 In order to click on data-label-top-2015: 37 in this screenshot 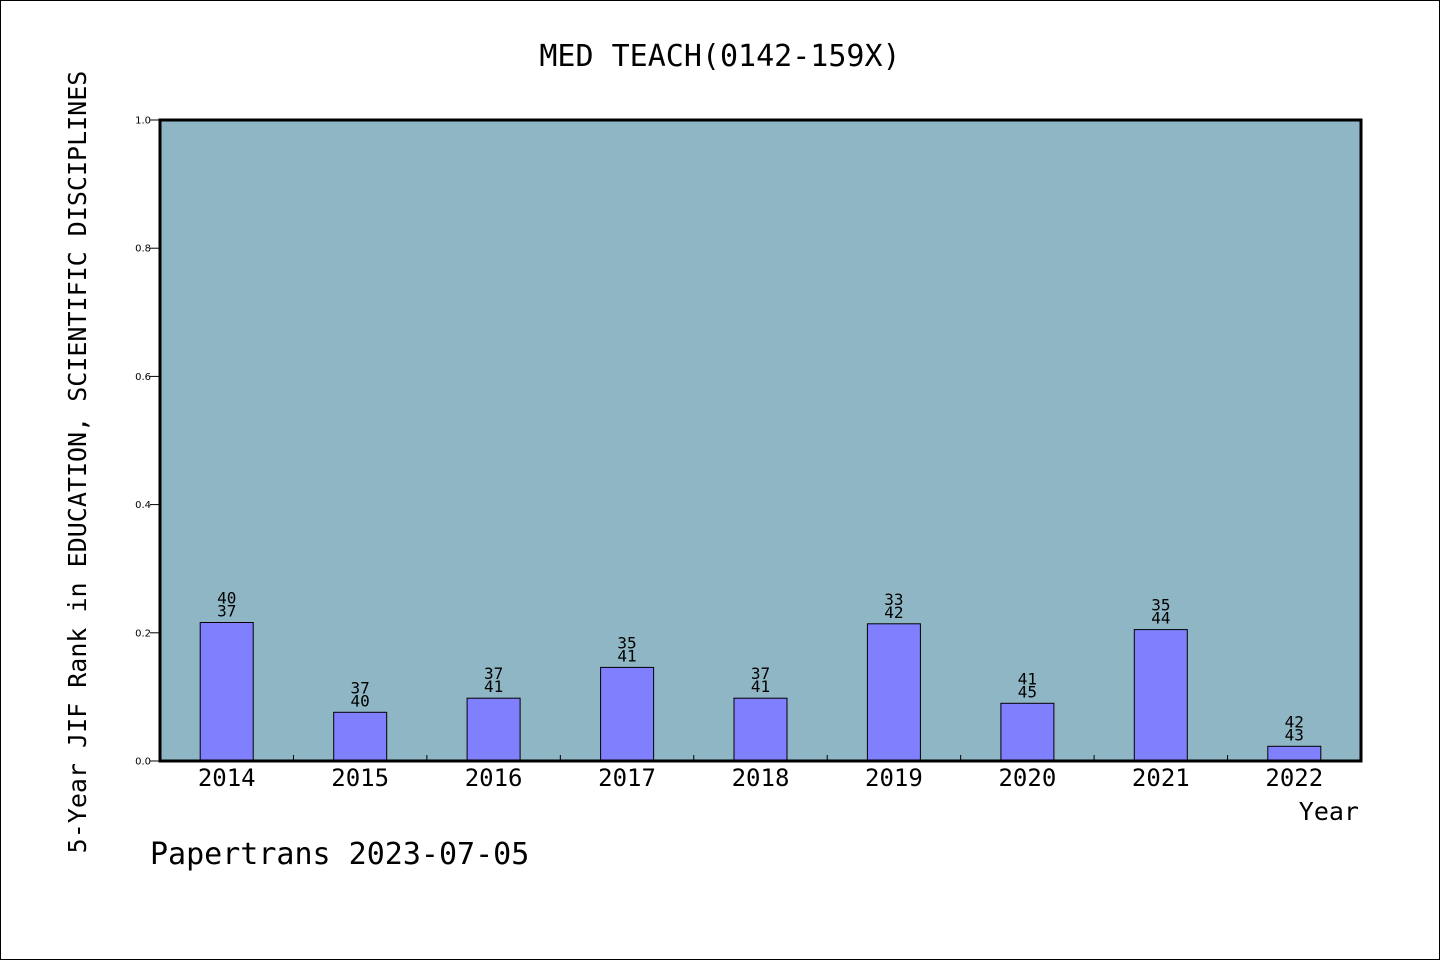, I will do `click(360, 687)`.